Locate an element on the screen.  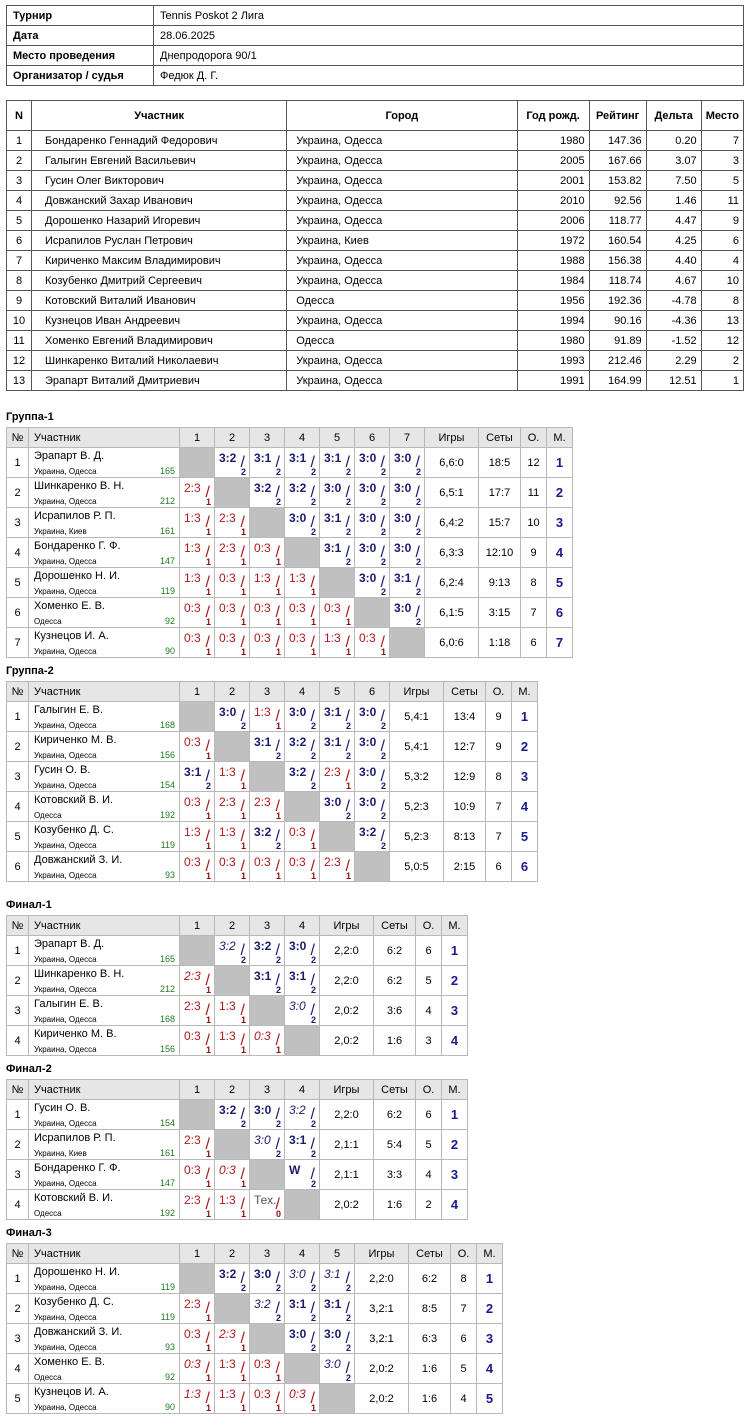
player-name: Козубенко Д. С. is located at coordinates (74, 1302).